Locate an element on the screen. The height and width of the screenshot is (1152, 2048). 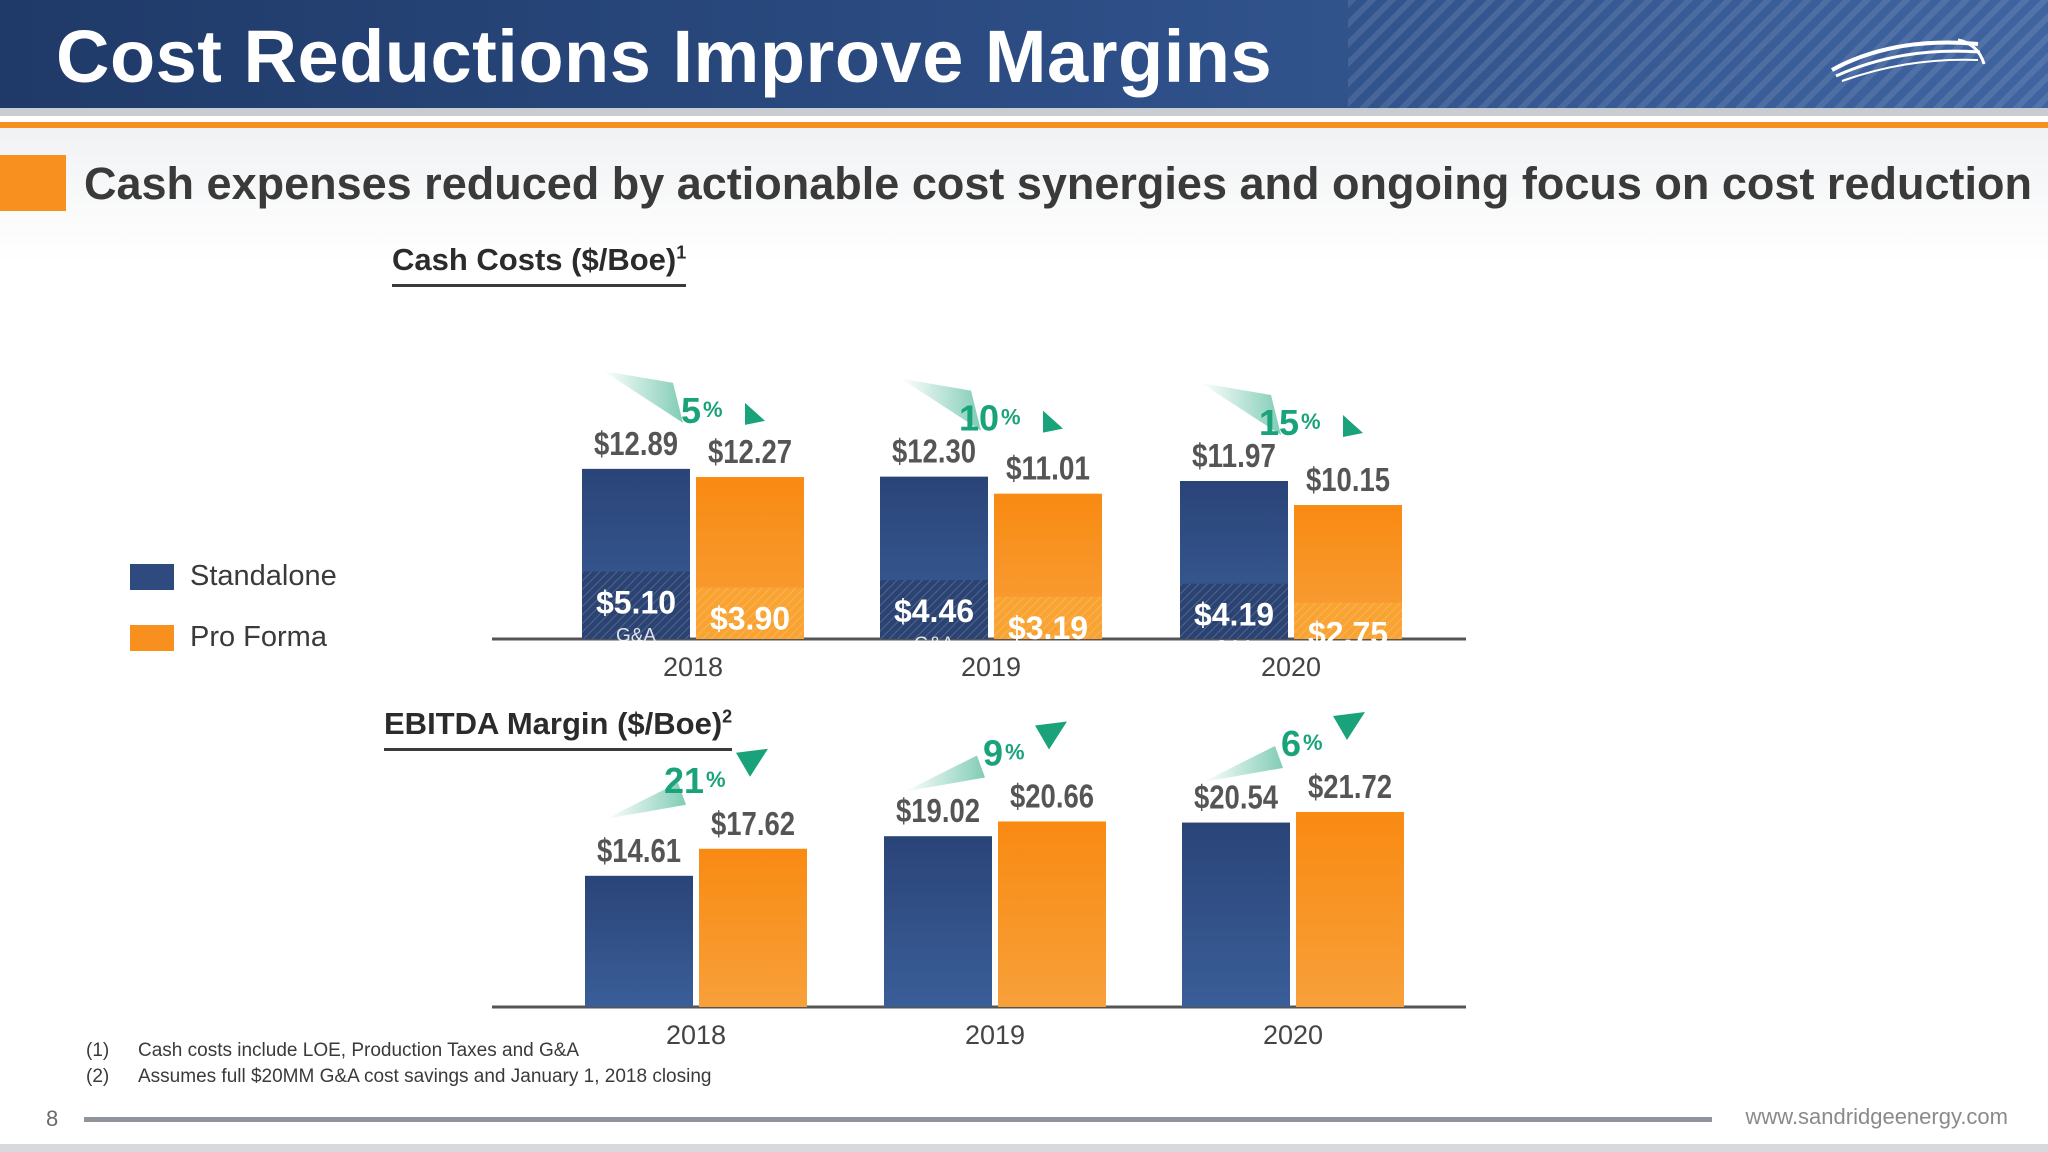
ebitda-category-label-2019: 2019 is located at coordinates (995, 1035).